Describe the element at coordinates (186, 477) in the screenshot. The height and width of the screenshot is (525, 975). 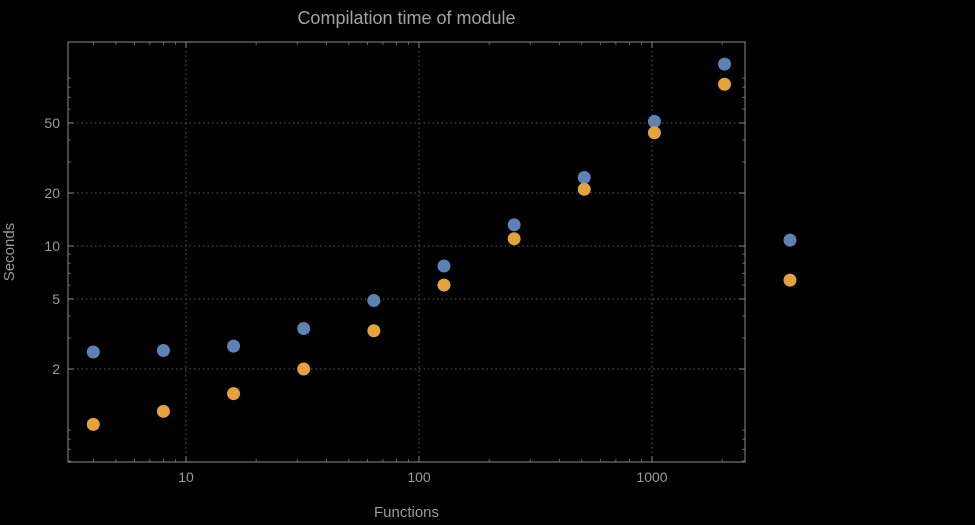
I see `x-tick-label: 10` at that location.